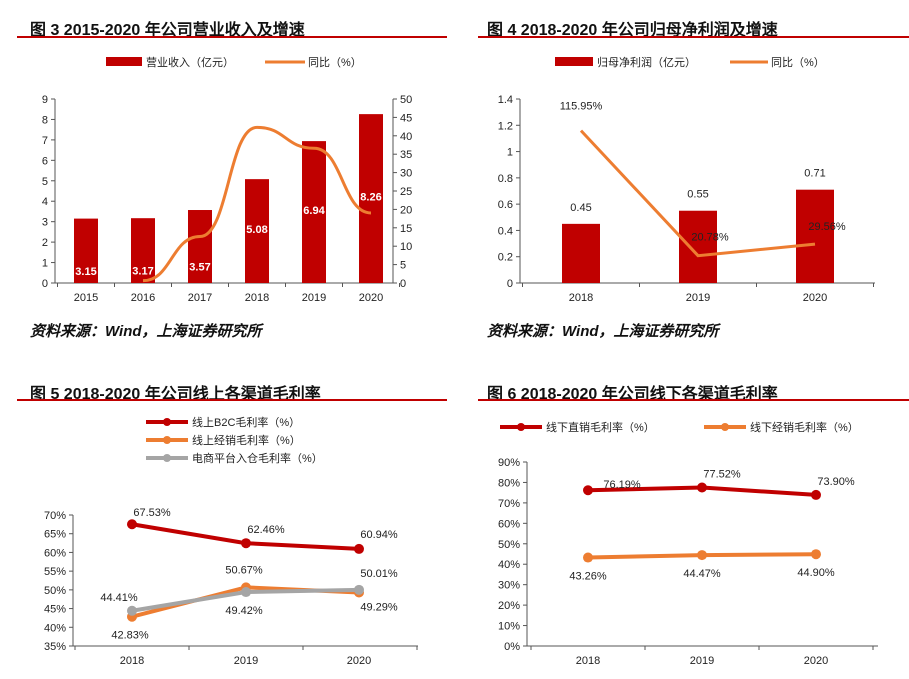 Image resolution: width=909 pixels, height=679 pixels. I want to click on growth-line, so click(257, 204).